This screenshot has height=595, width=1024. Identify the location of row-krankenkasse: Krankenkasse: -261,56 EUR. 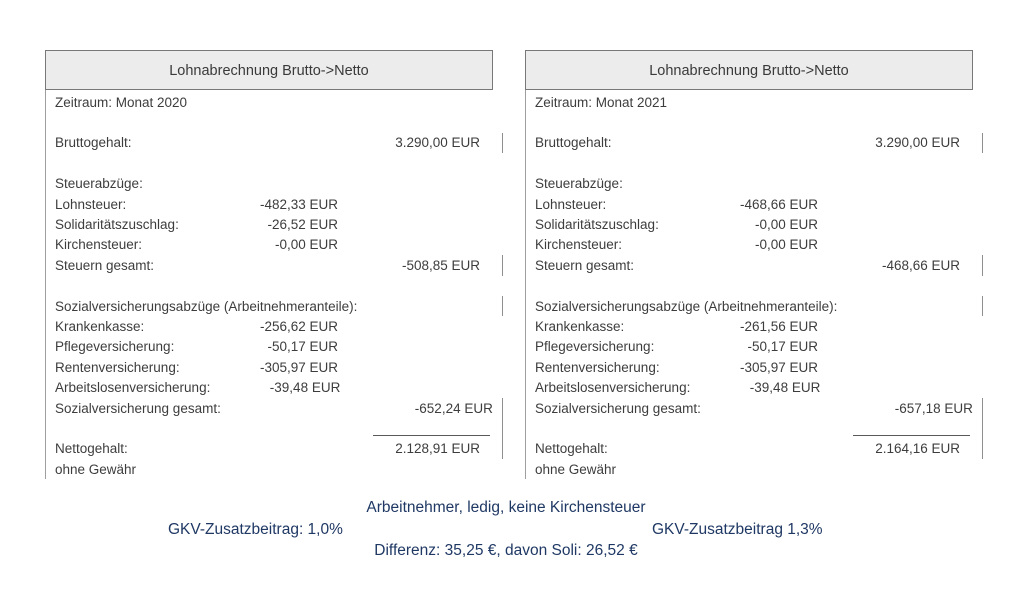
(754, 326).